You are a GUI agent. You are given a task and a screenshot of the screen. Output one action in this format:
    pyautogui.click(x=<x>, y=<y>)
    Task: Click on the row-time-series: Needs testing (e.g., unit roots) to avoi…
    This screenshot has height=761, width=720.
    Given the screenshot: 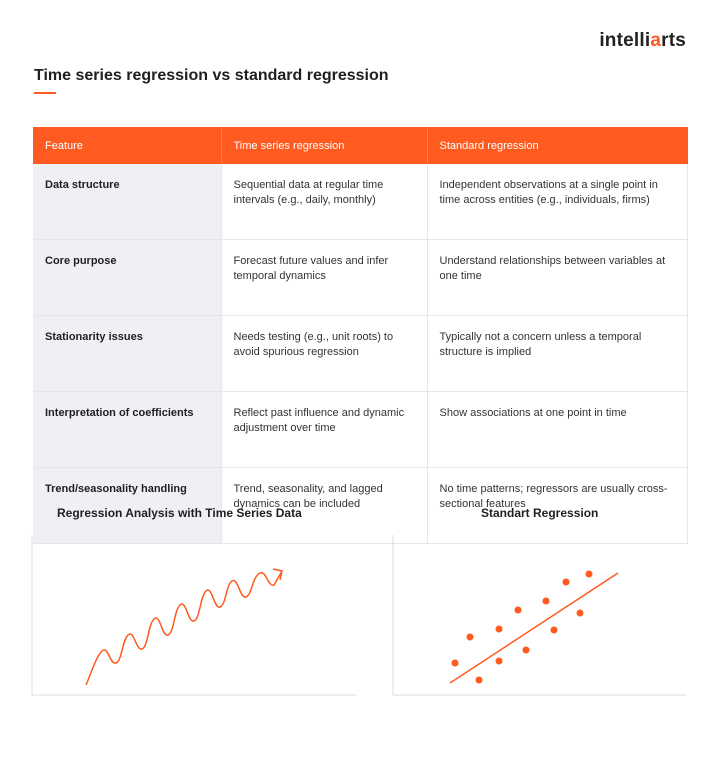 What is the action you would take?
    pyautogui.click(x=324, y=353)
    